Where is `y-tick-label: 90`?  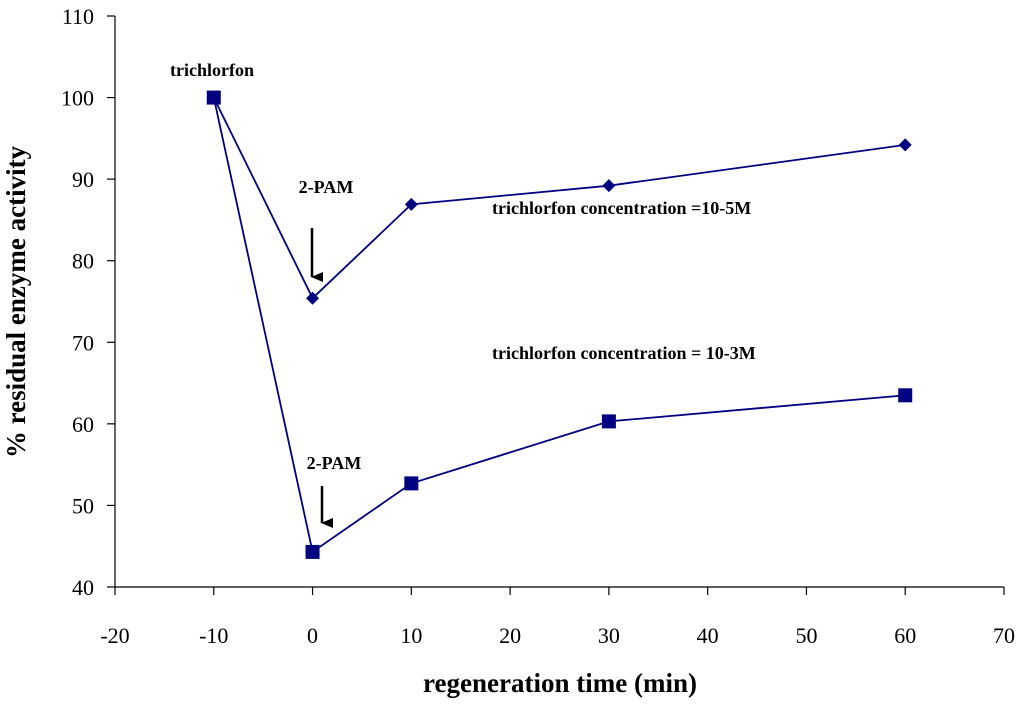
y-tick-label: 90 is located at coordinates (83, 179).